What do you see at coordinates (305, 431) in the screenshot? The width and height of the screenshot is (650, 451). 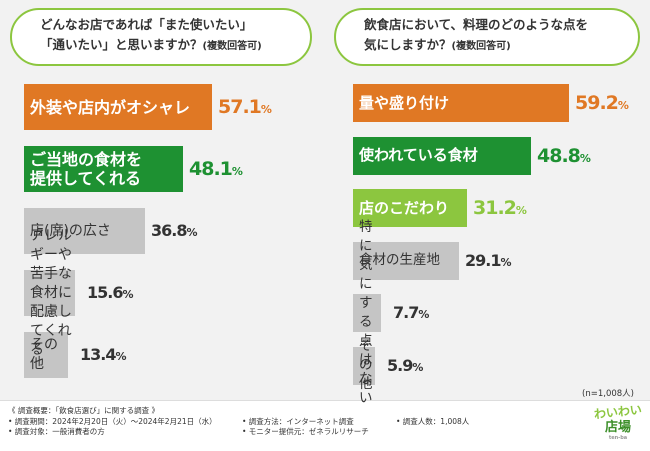 I see `footer-provider: • モニター提供元：ゼネラルリサーチ` at bounding box center [305, 431].